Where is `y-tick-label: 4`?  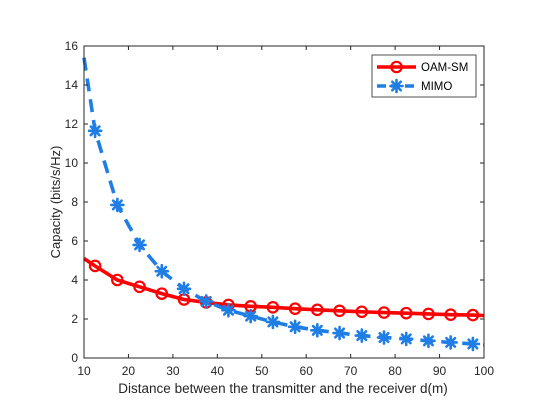
y-tick-label: 4 is located at coordinates (74, 280).